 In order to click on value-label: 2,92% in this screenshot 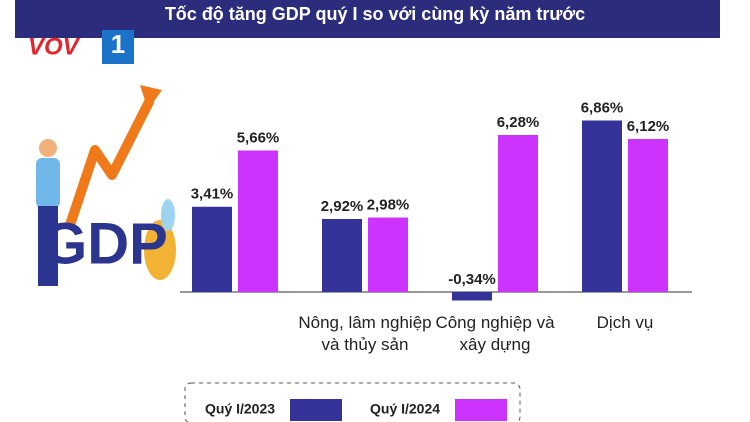, I will do `click(342, 206)`.